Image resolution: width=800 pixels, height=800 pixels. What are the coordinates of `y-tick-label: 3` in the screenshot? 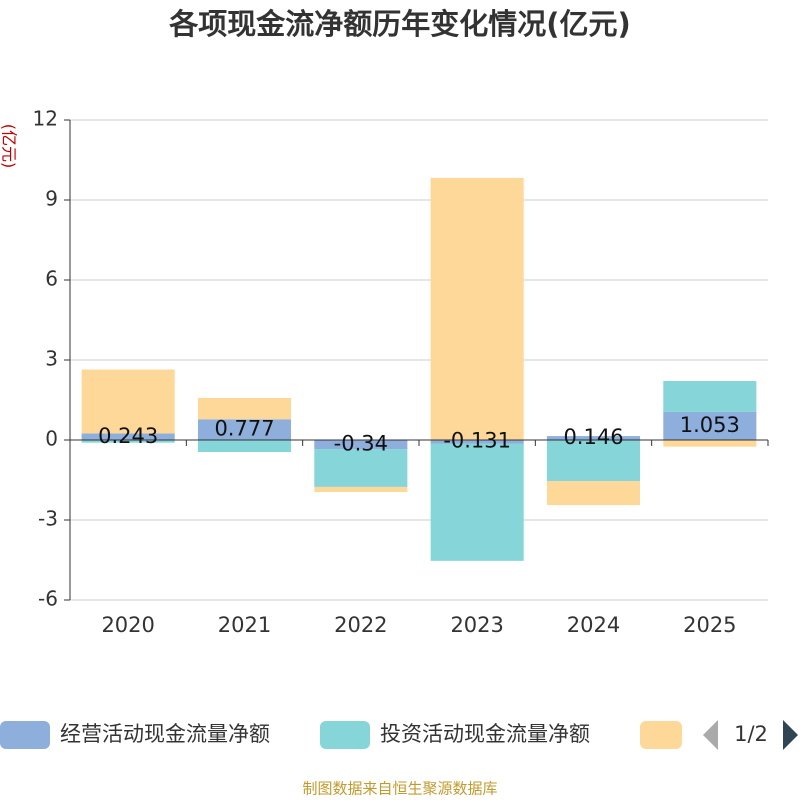 It's located at (51, 359).